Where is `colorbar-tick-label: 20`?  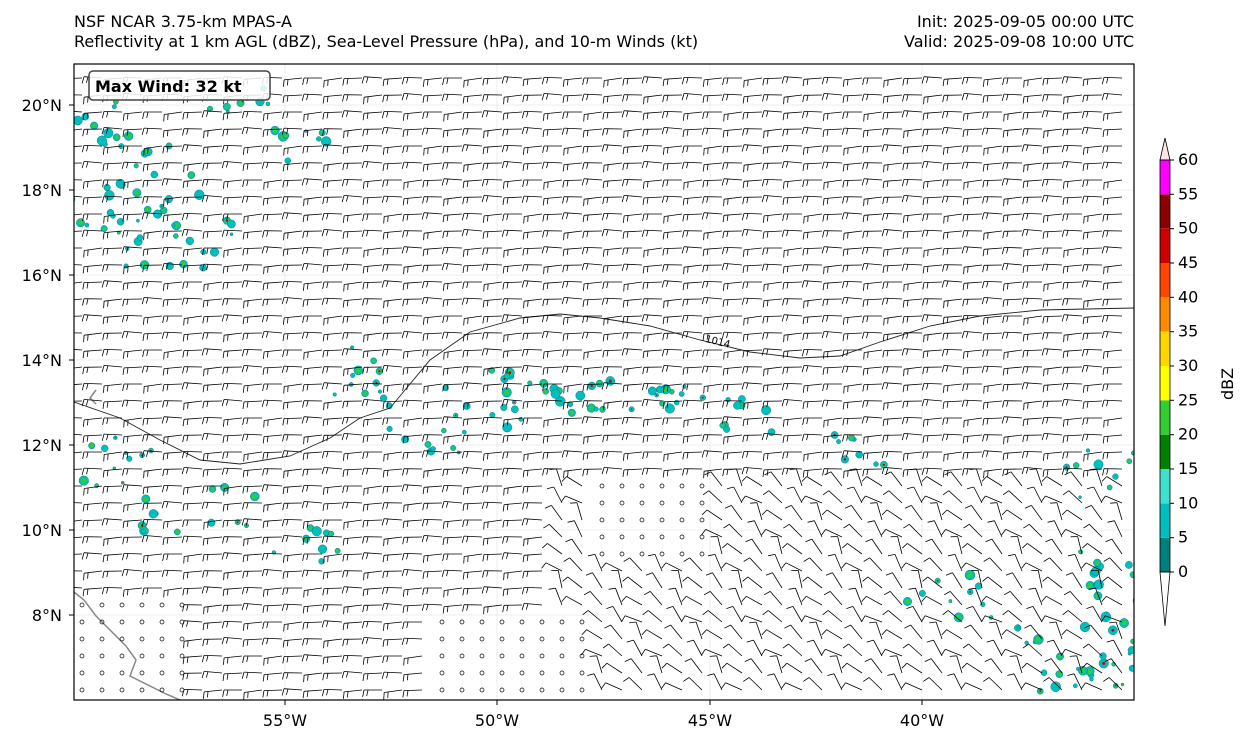
colorbar-tick-label: 20 is located at coordinates (1188, 434).